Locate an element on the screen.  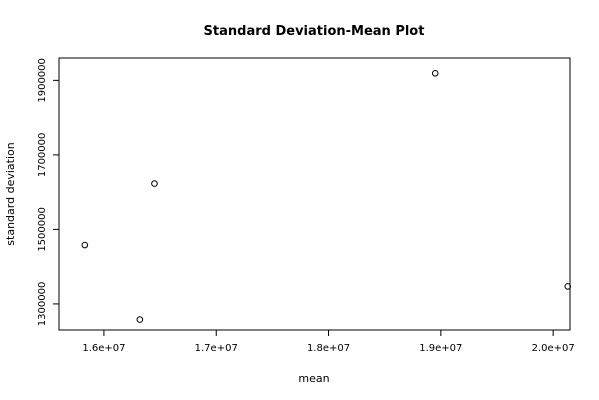
chart-title: Standard Deviation-Mean Plot is located at coordinates (314, 31).